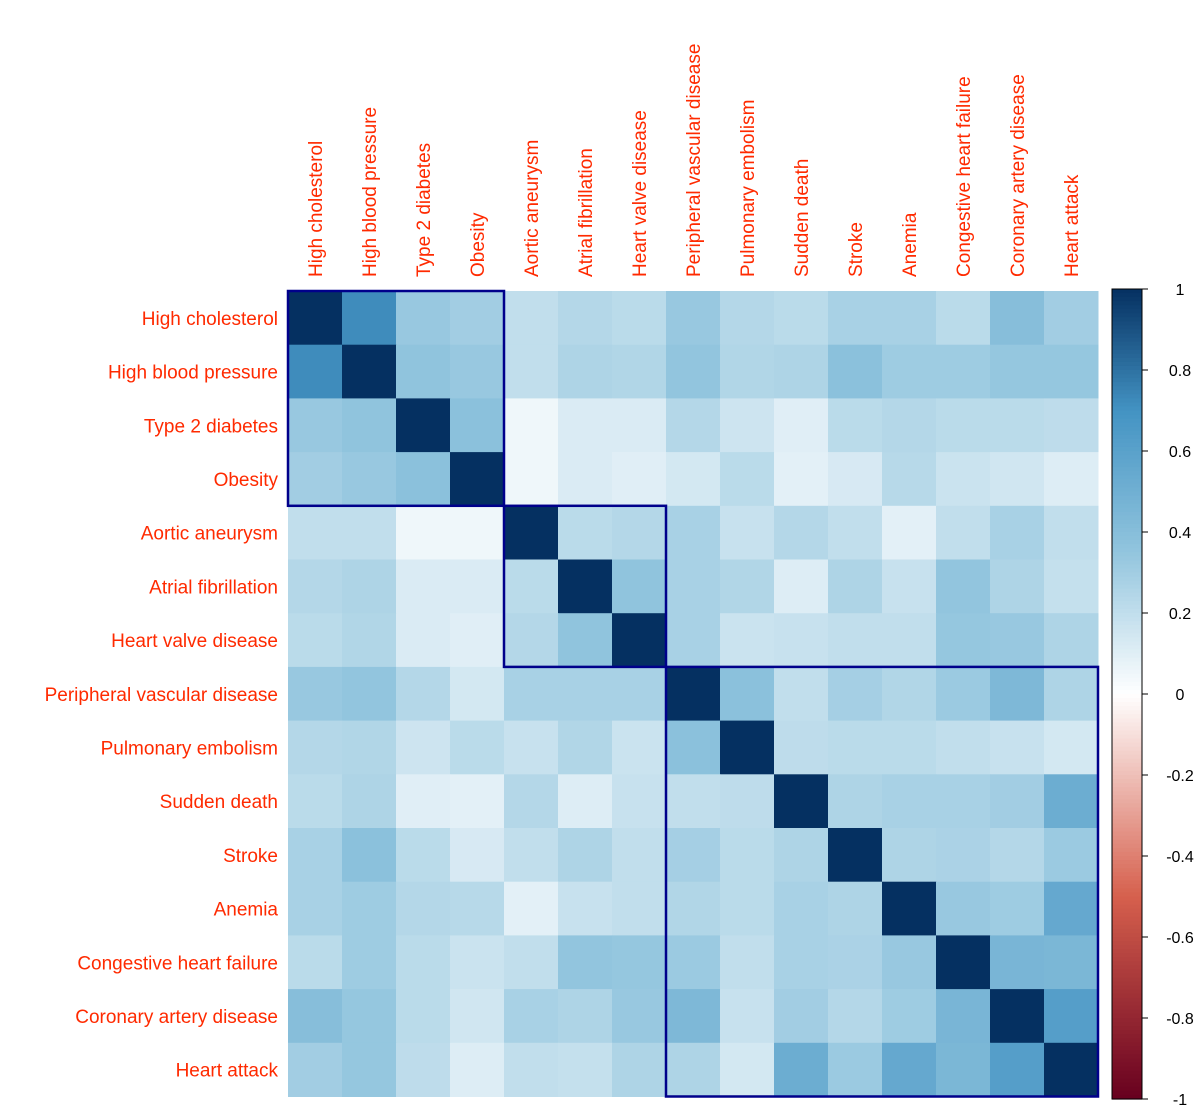  What do you see at coordinates (424, 210) in the screenshot?
I see `column-label: Type 2 diabetes` at bounding box center [424, 210].